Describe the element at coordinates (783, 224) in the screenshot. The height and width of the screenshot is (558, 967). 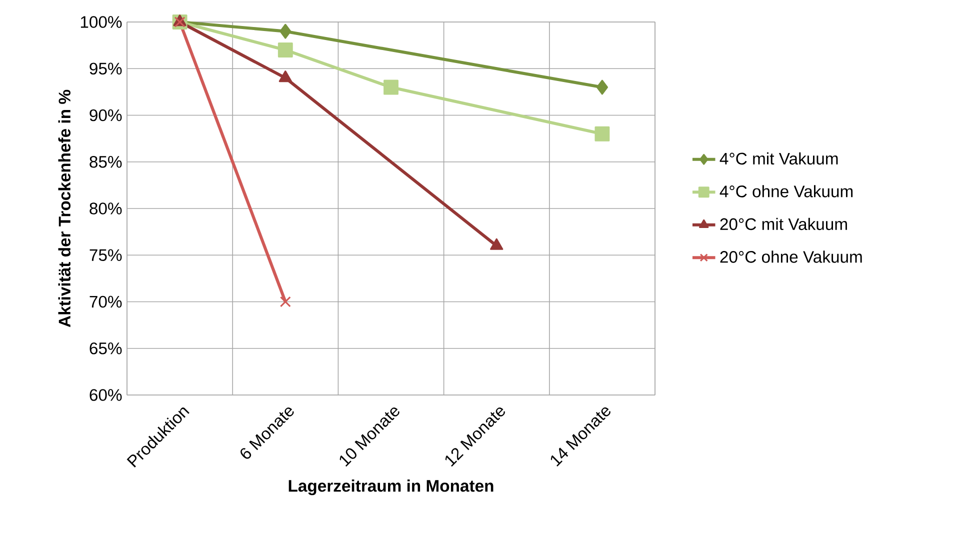
I see `legend-label: 20°C mit Vakuum` at that location.